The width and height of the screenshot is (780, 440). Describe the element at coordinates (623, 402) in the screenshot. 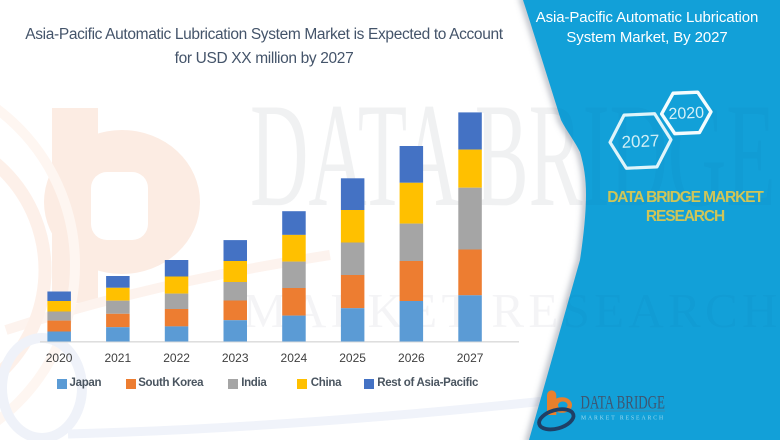

I see `svg-text: DATA BRIDGE` at that location.